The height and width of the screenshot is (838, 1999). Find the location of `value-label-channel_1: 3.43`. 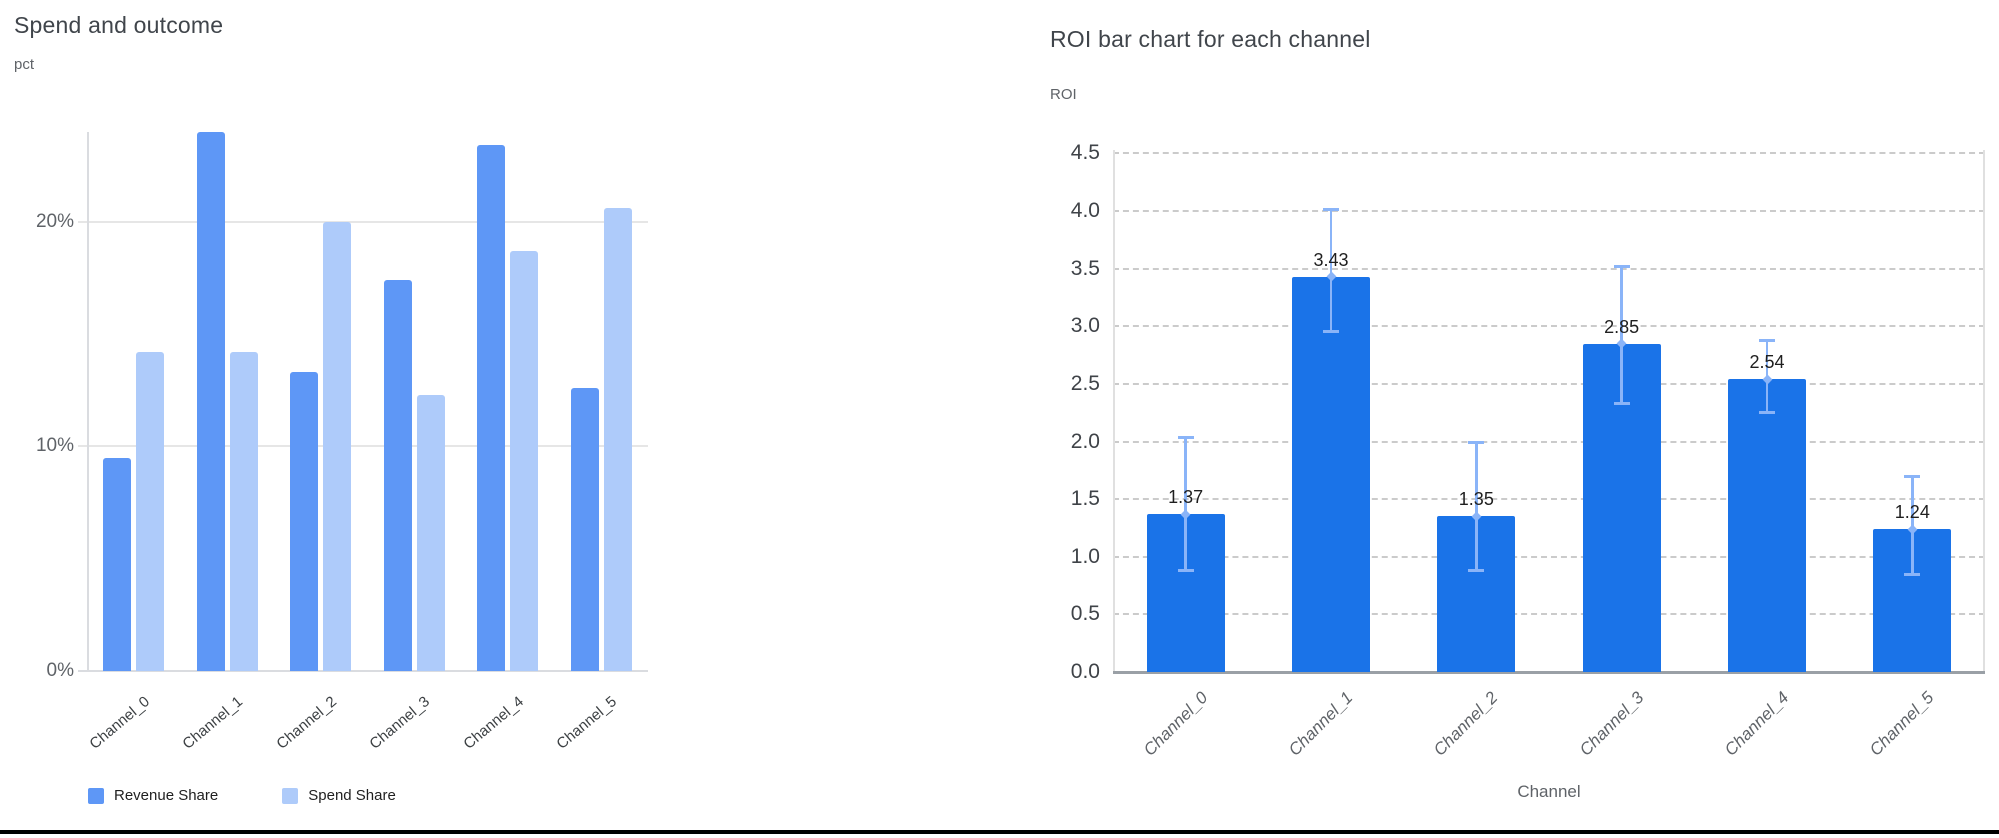

value-label-channel_1: 3.43 is located at coordinates (1331, 259).